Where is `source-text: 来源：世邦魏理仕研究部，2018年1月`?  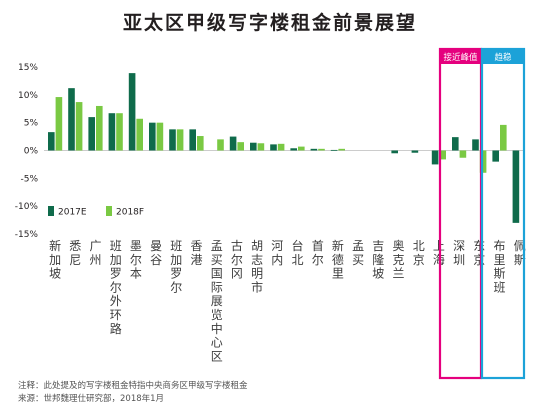
source-text: 来源：世邦魏理仕研究部，2018年1月 is located at coordinates (91, 399).